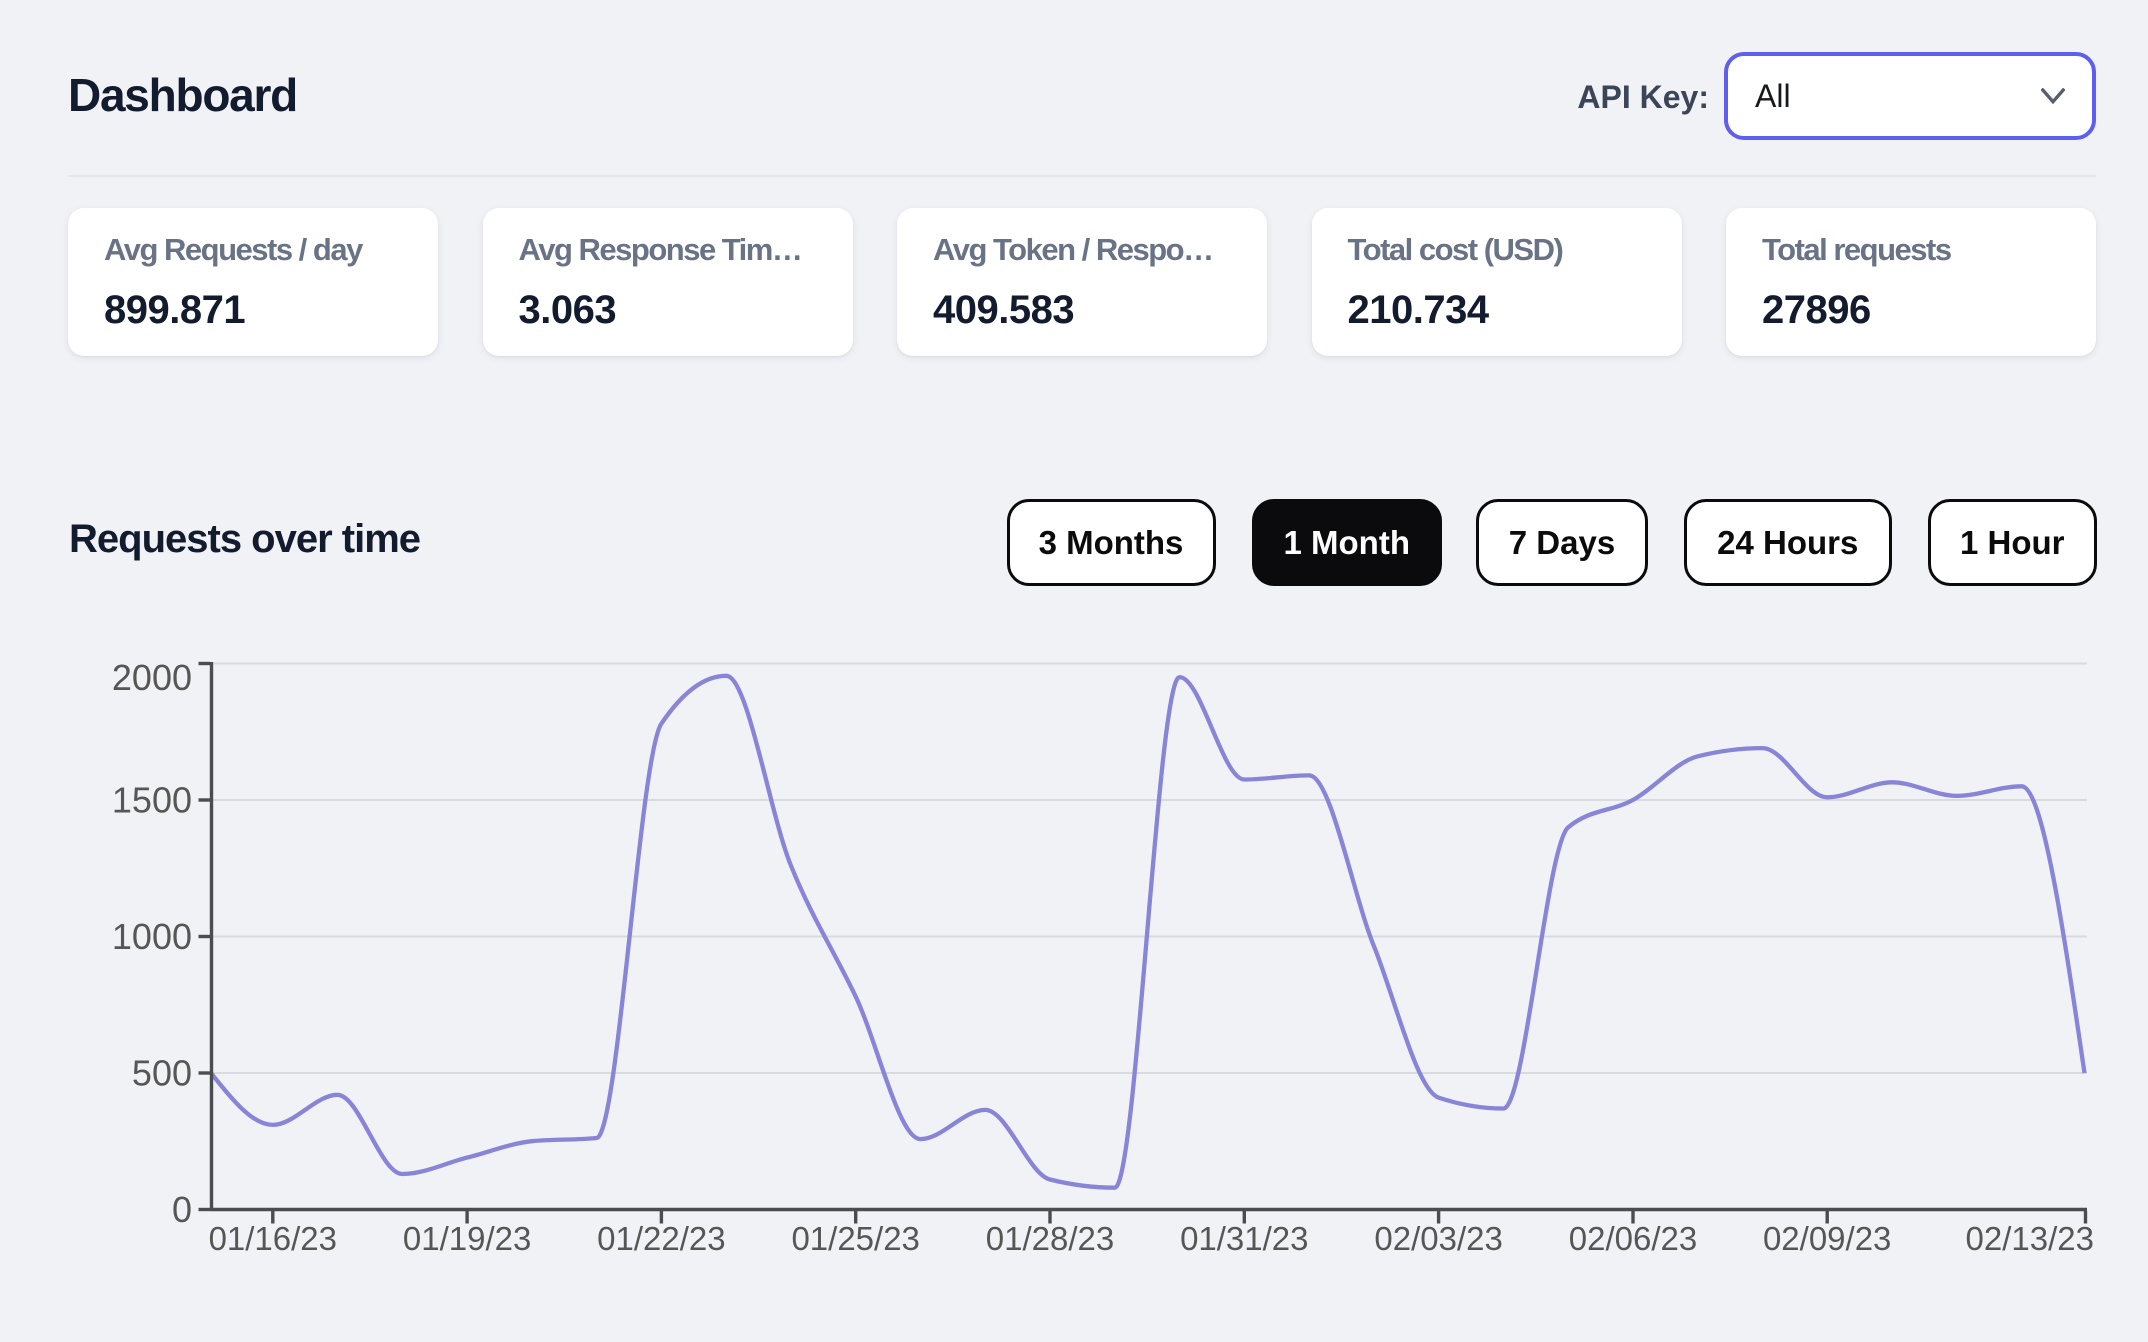 The height and width of the screenshot is (1342, 2148). What do you see at coordinates (162, 1073) in the screenshot?
I see `svg-text: 500` at bounding box center [162, 1073].